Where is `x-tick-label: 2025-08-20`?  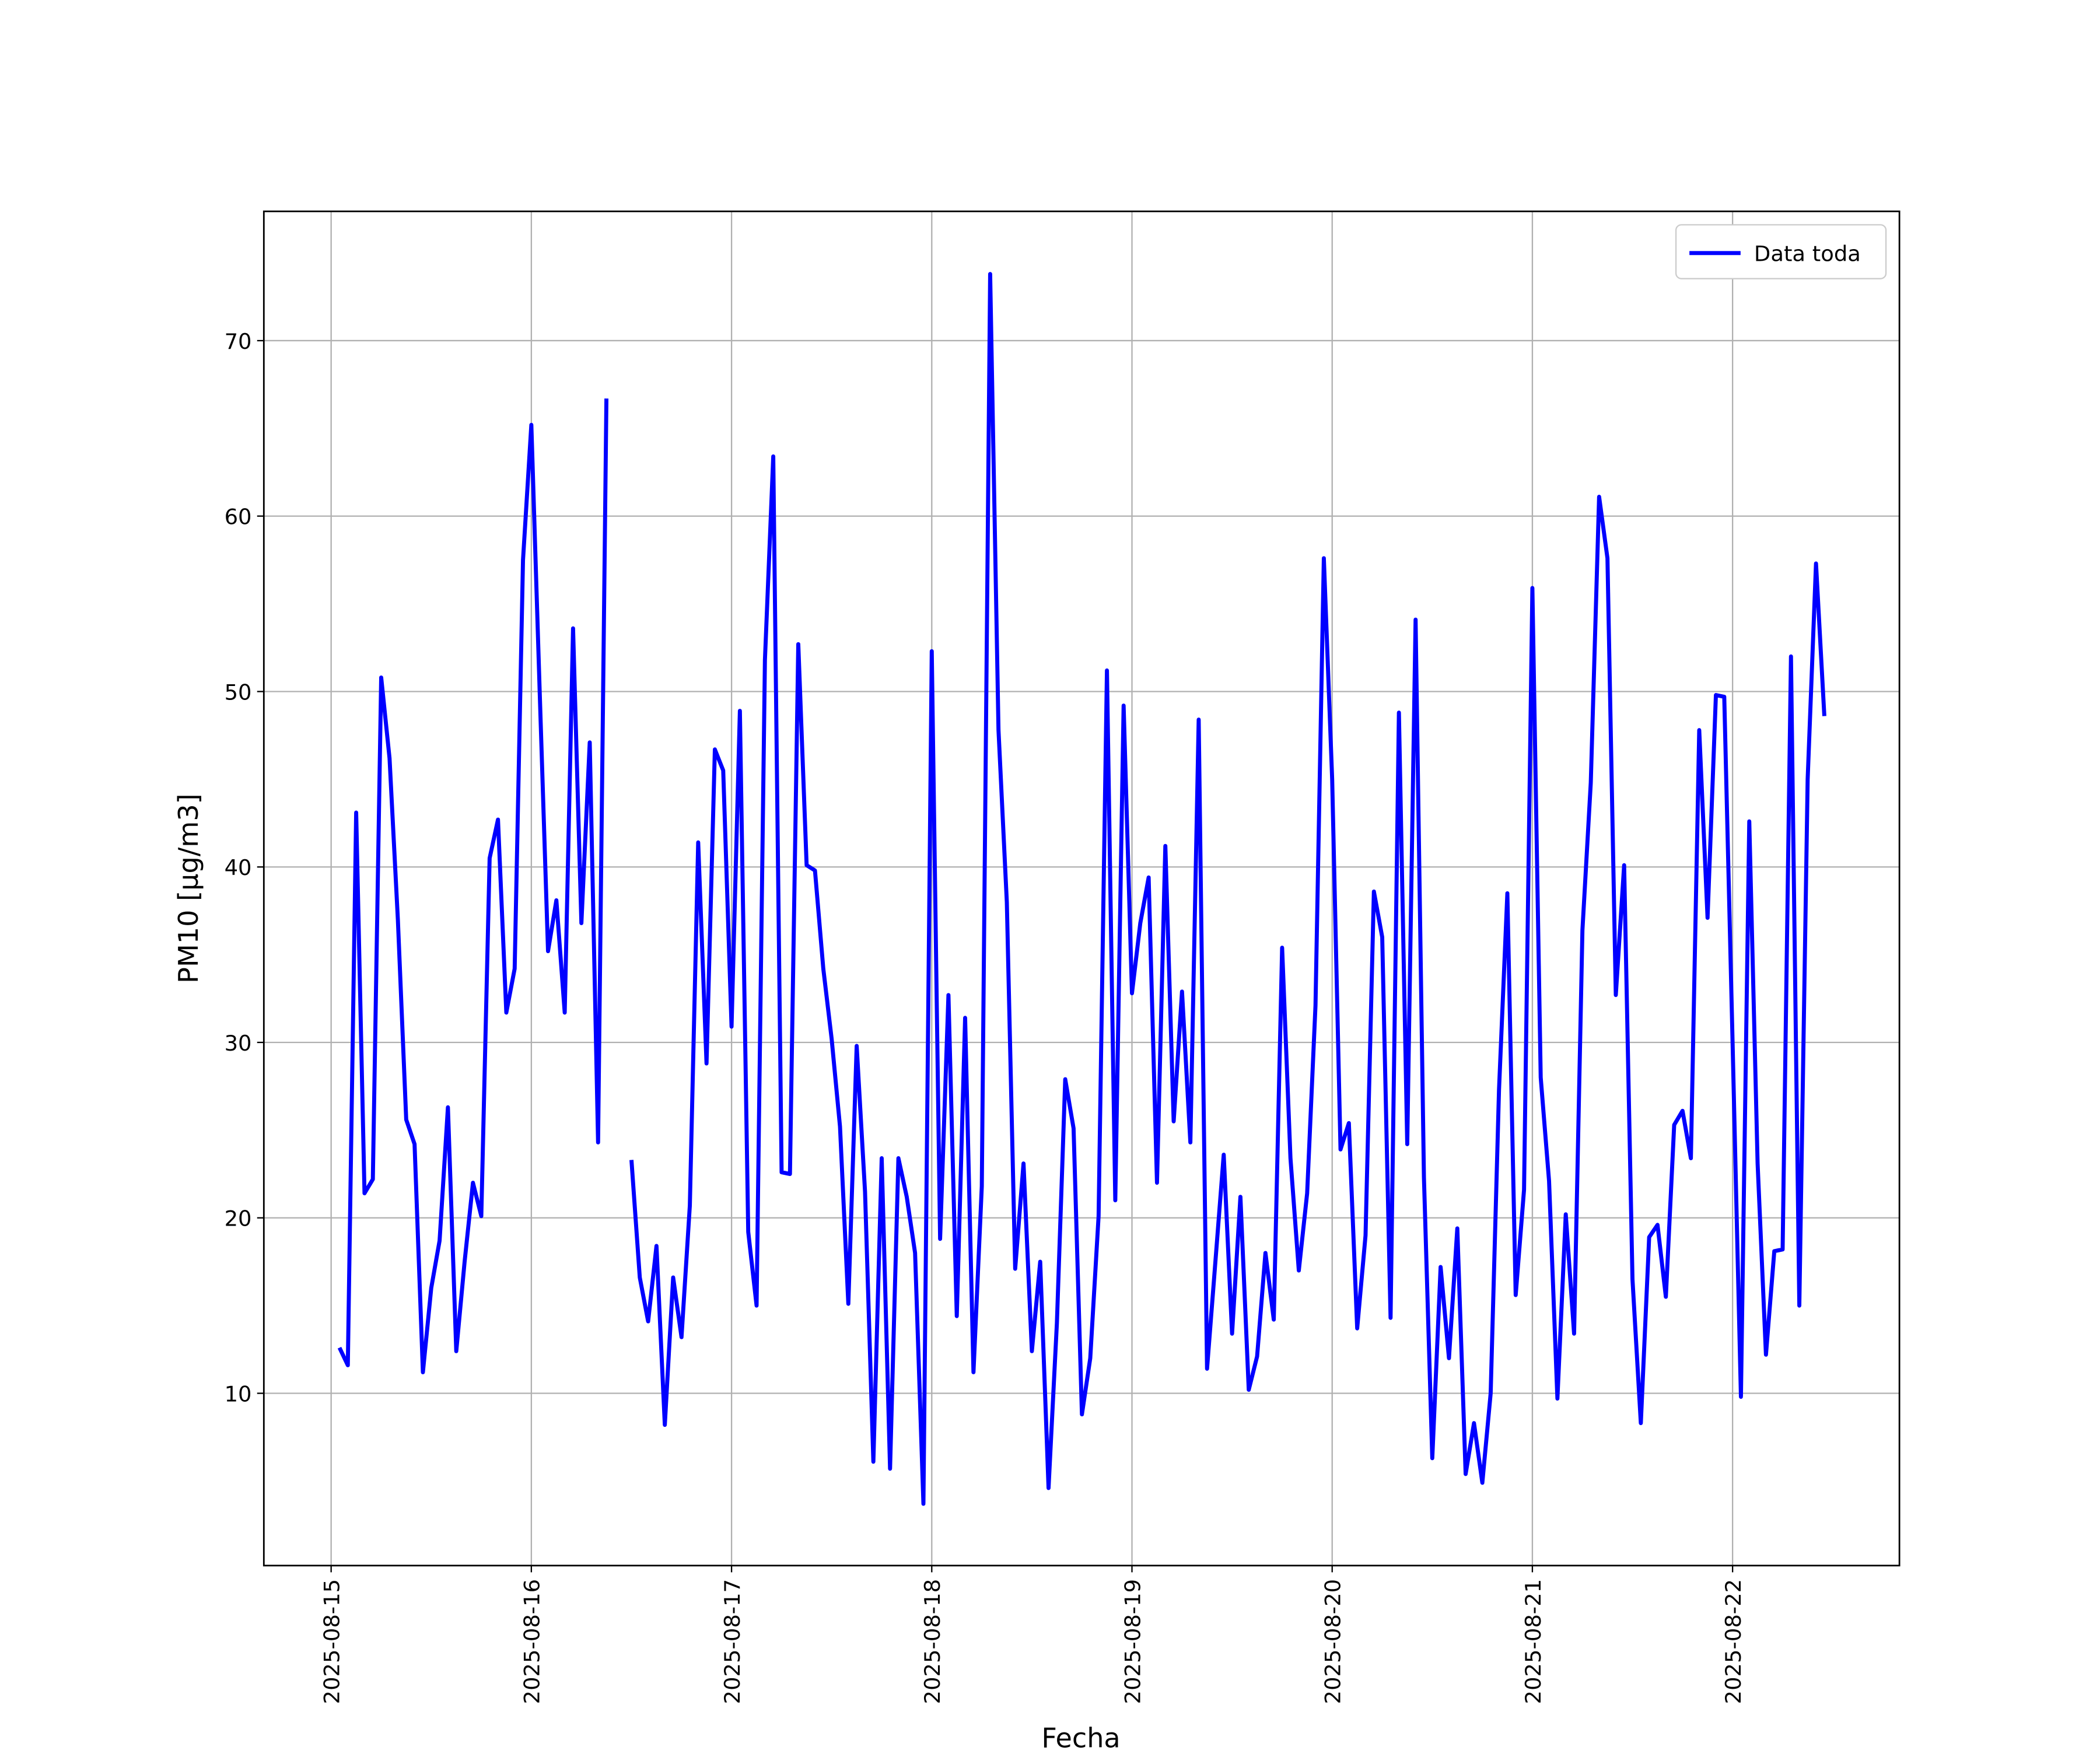
x-tick-label: 2025-08-20 is located at coordinates (1333, 1641).